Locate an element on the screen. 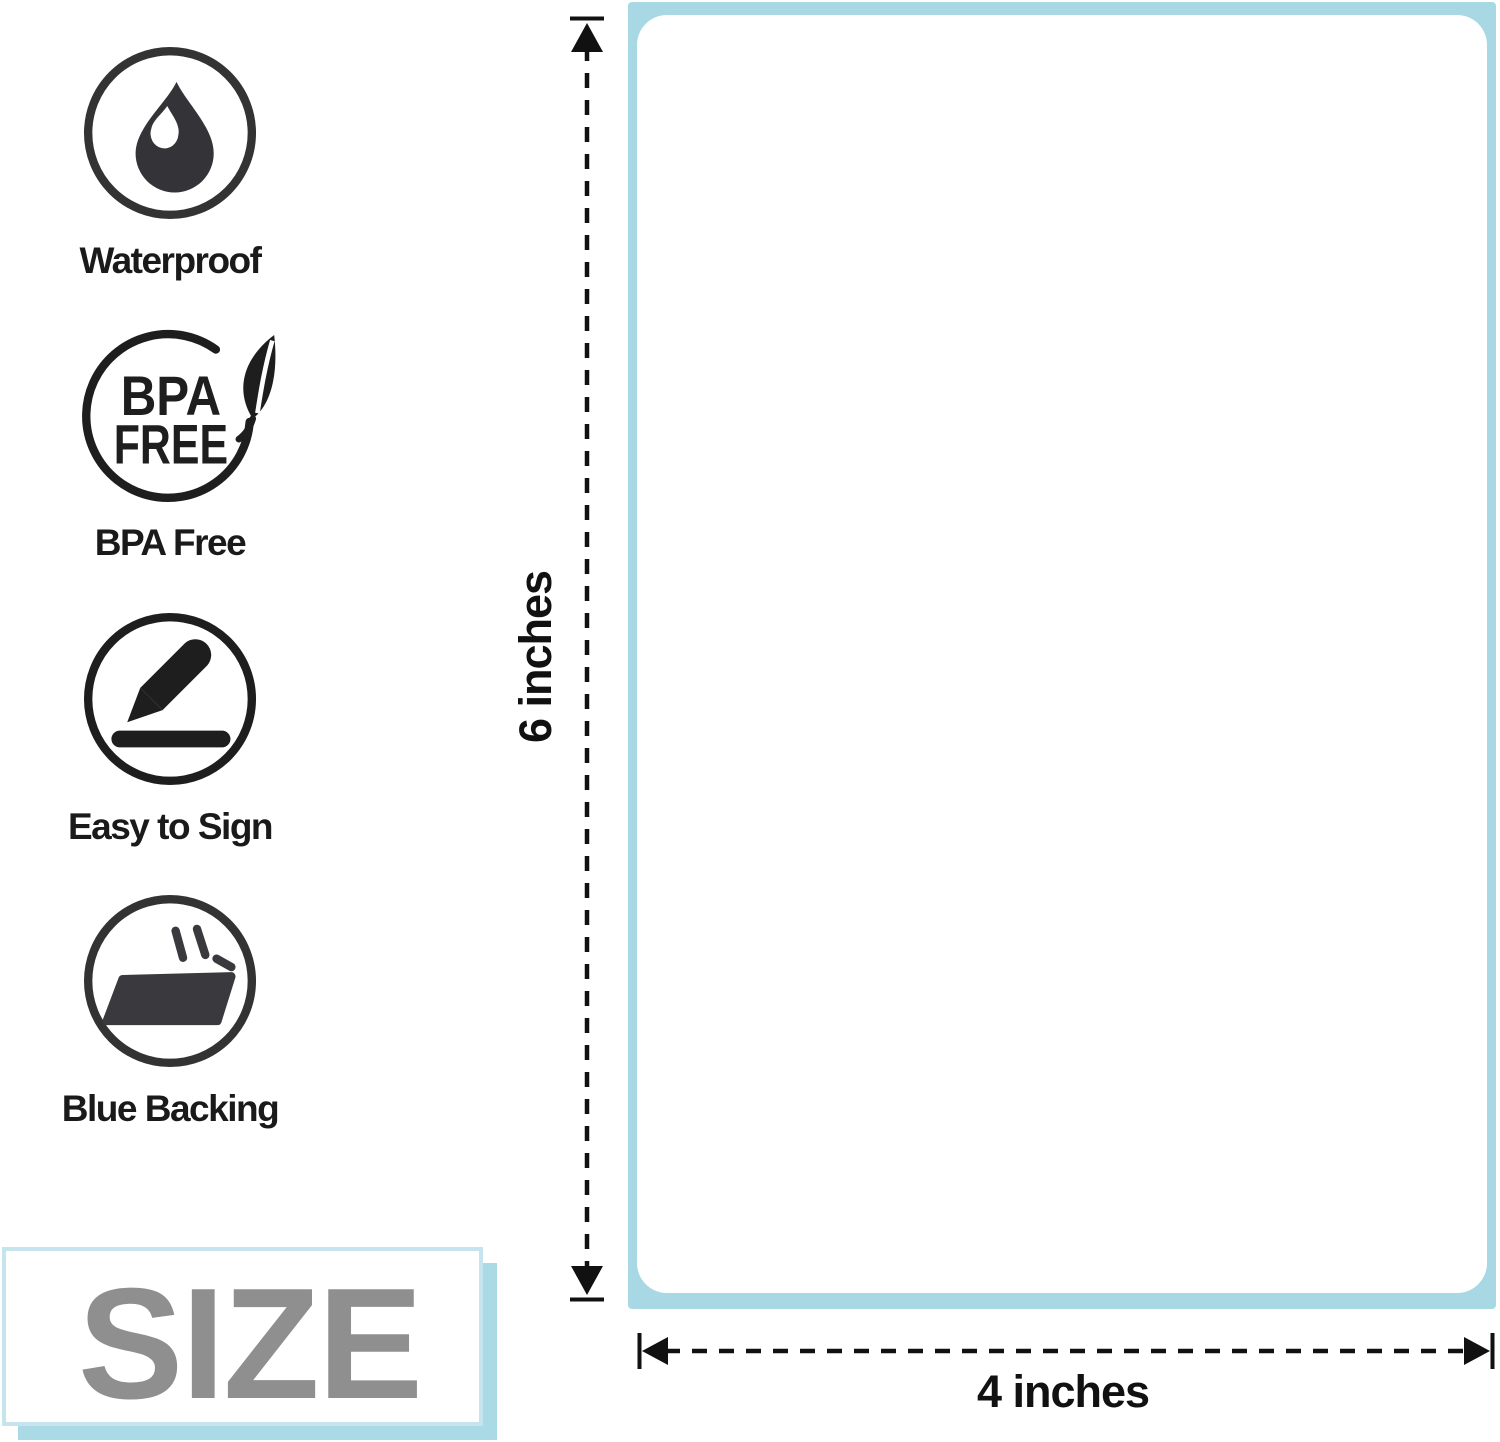 The image size is (1500, 1442). feature-easy-to-sign: Easy to Sign is located at coordinates (170, 726).